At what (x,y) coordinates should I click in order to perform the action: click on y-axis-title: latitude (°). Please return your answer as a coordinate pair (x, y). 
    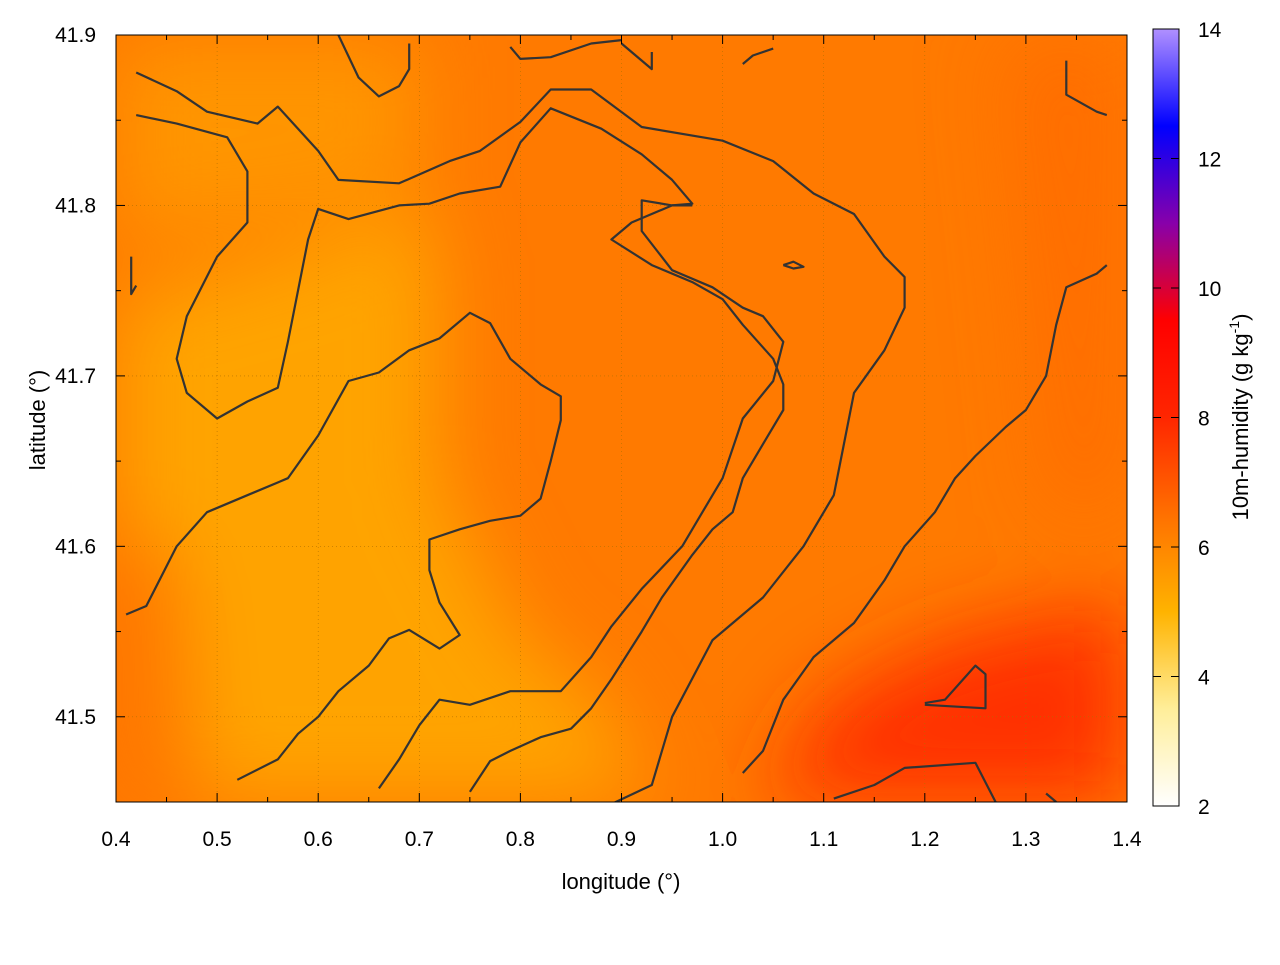
    Looking at the image, I should click on (37, 420).